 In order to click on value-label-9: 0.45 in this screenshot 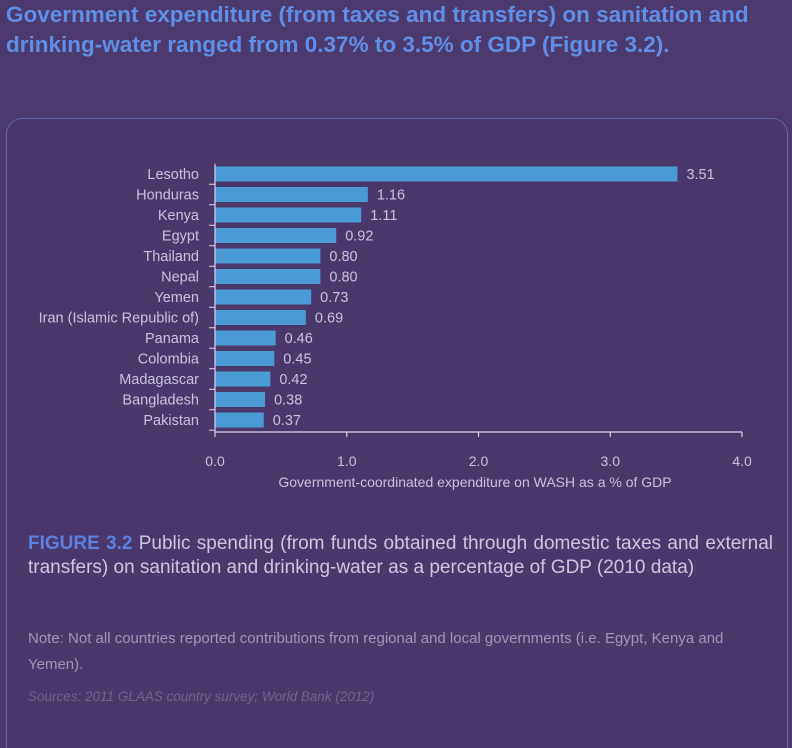, I will do `click(297, 360)`.